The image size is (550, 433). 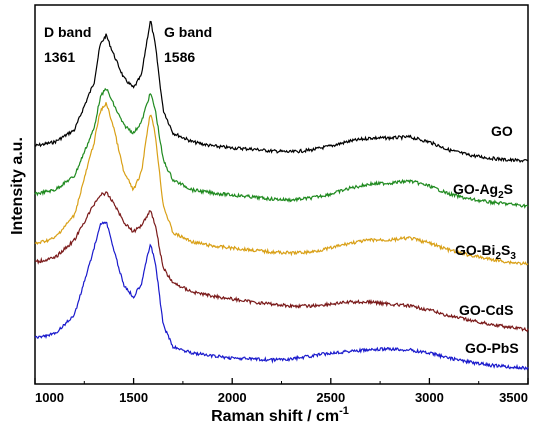 What do you see at coordinates (502, 131) in the screenshot?
I see `series-label-go: GO` at bounding box center [502, 131].